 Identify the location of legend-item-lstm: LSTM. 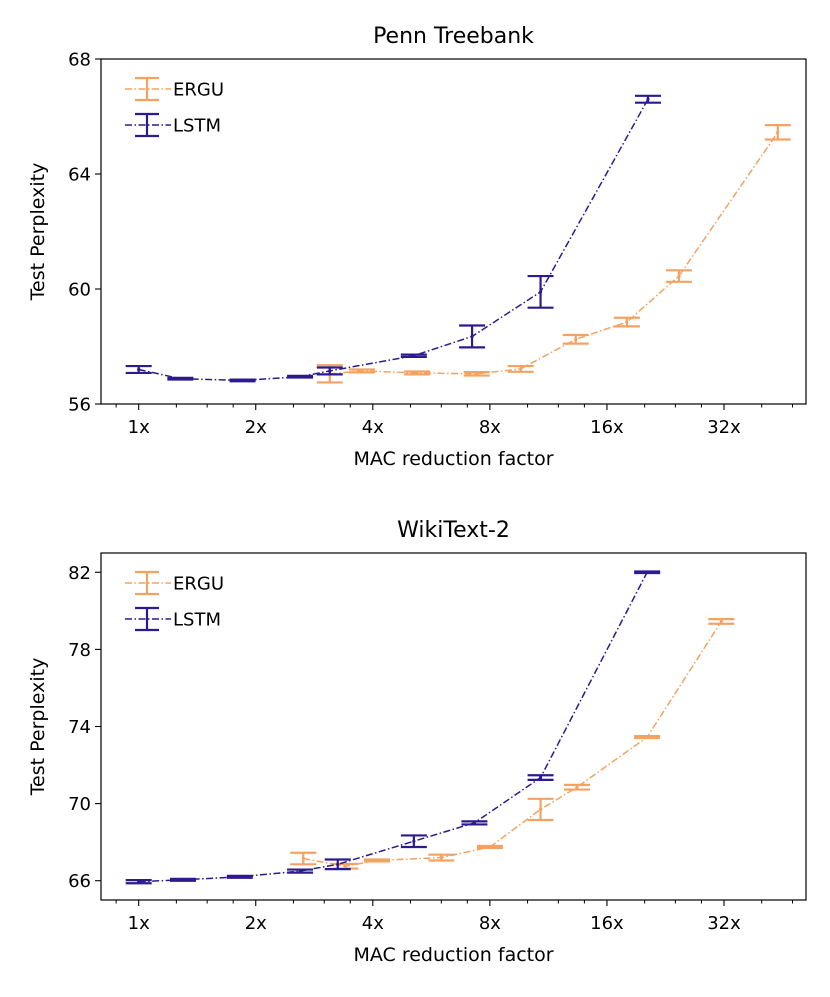
(173, 125).